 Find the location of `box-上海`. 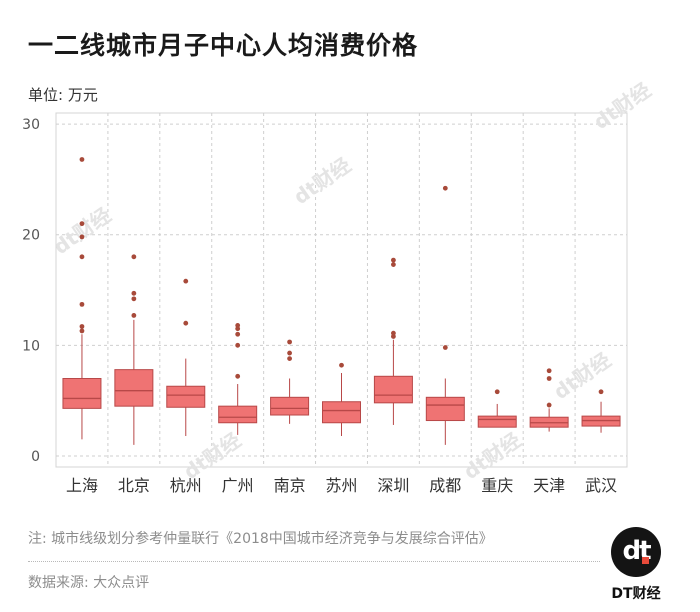

box-上海 is located at coordinates (82, 393).